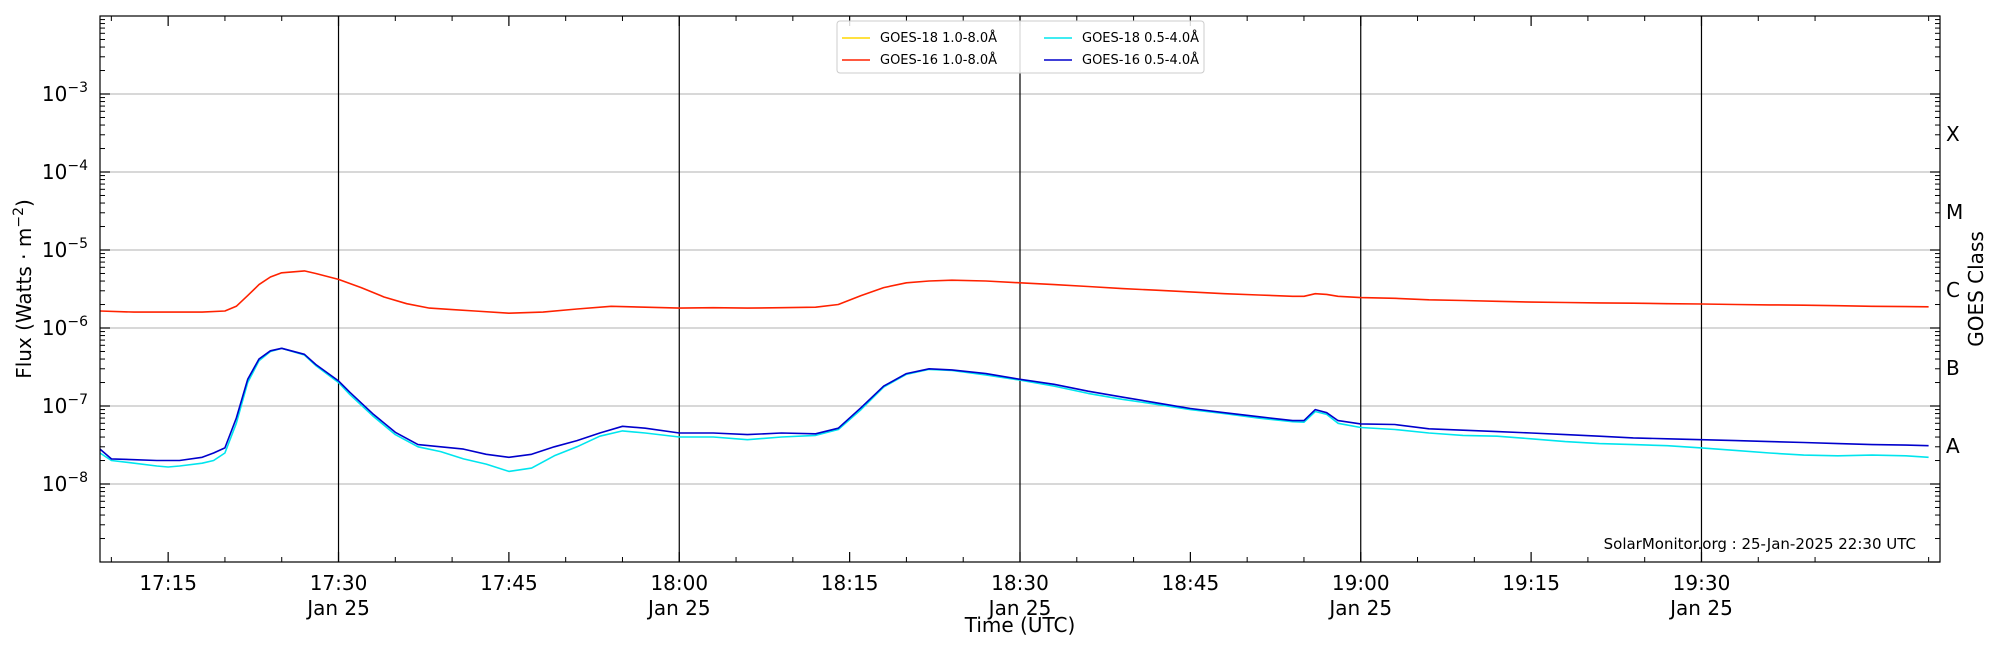  What do you see at coordinates (65, 249) in the screenshot?
I see `y-tick-label: 10⁻⁵` at bounding box center [65, 249].